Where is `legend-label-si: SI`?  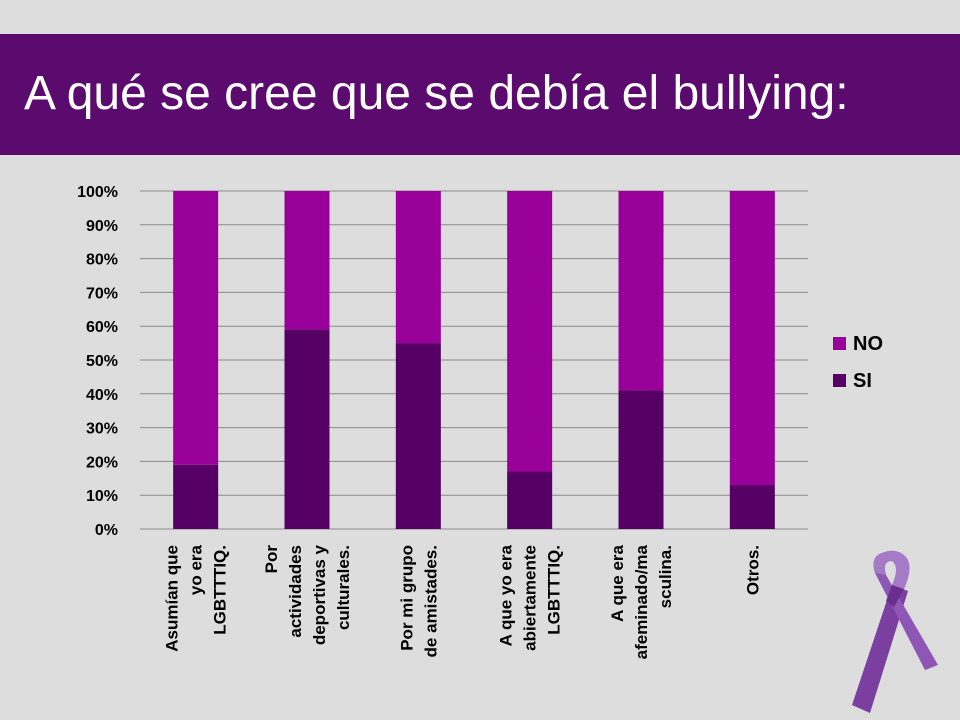
legend-label-si: SI is located at coordinates (862, 381).